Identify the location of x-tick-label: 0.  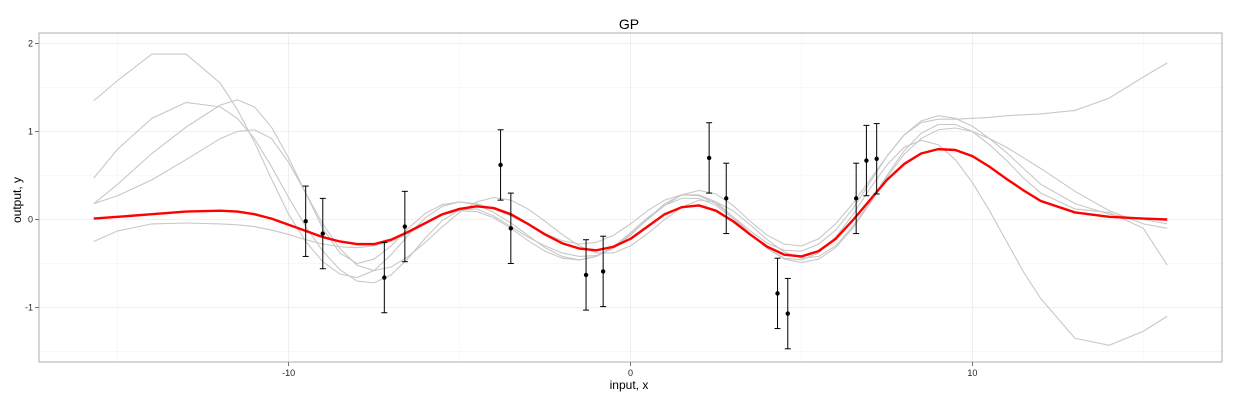
(630, 373).